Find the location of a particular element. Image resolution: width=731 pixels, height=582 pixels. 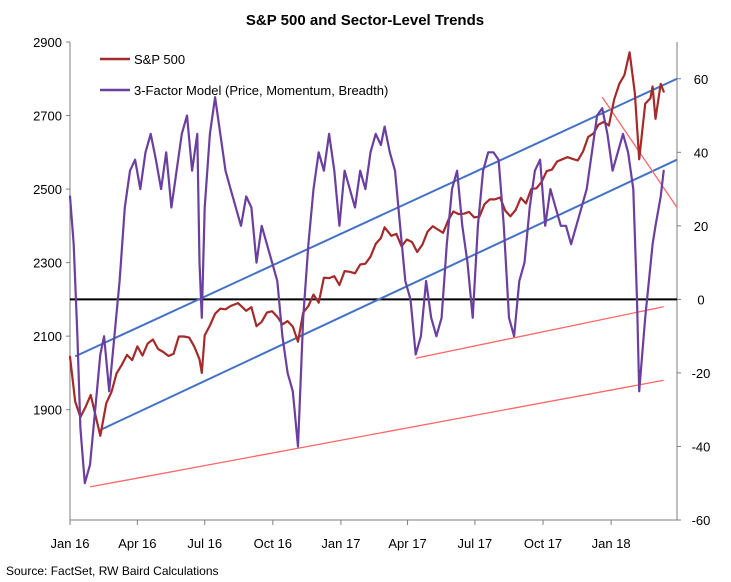

right-tick-label: -20 is located at coordinates (701, 373).